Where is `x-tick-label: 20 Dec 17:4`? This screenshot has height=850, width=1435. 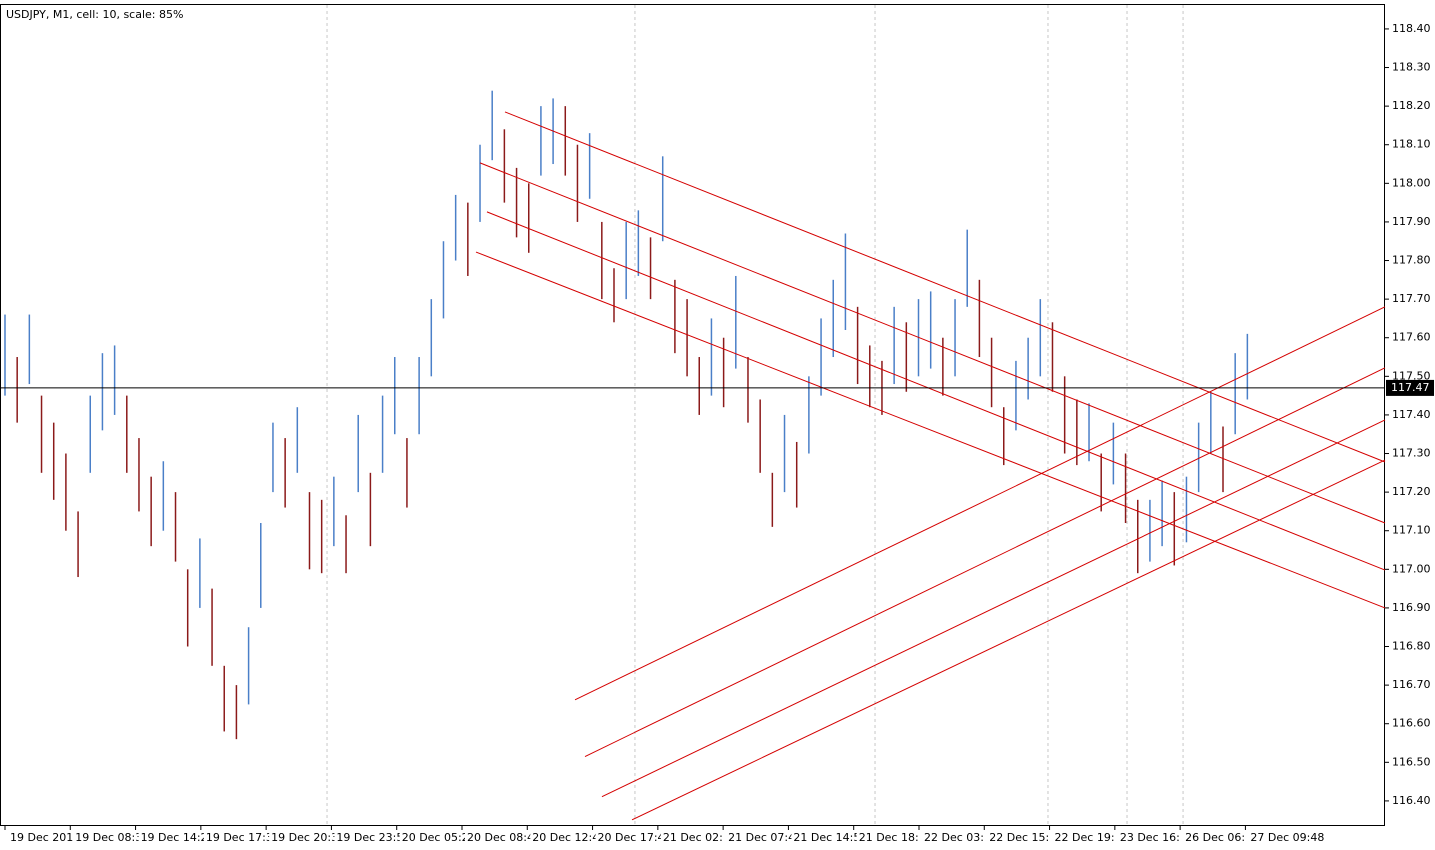
x-tick-label: 20 Dec 17:4 is located at coordinates (631, 837).